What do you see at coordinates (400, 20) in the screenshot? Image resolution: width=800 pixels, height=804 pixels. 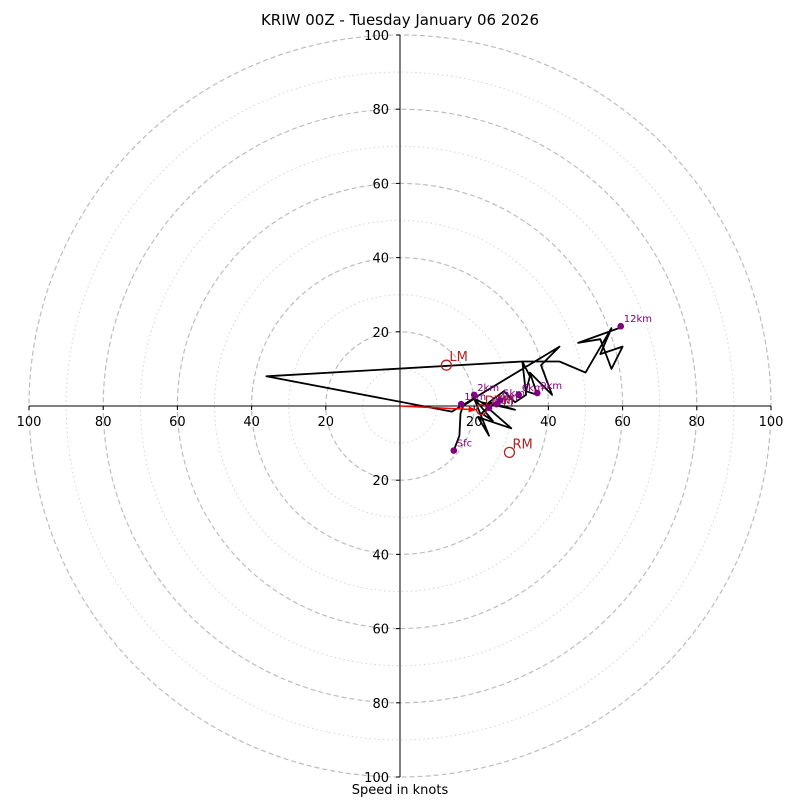 I see `chart-title: KRIW 00Z - Tuesday January 06 2026` at bounding box center [400, 20].